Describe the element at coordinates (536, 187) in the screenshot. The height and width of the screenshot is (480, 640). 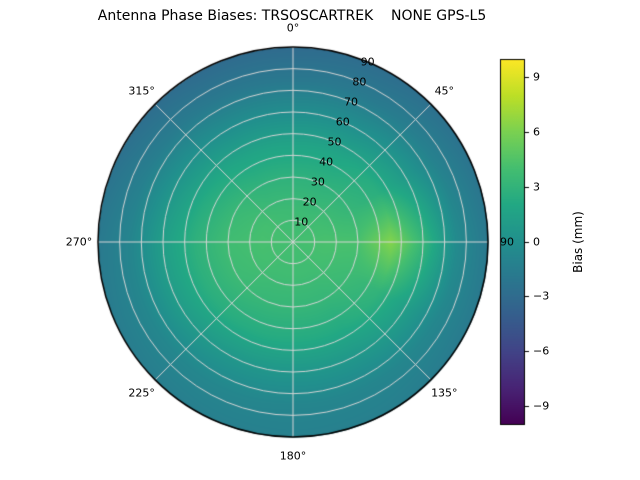
I see `colorbar-tick-label: 3` at that location.